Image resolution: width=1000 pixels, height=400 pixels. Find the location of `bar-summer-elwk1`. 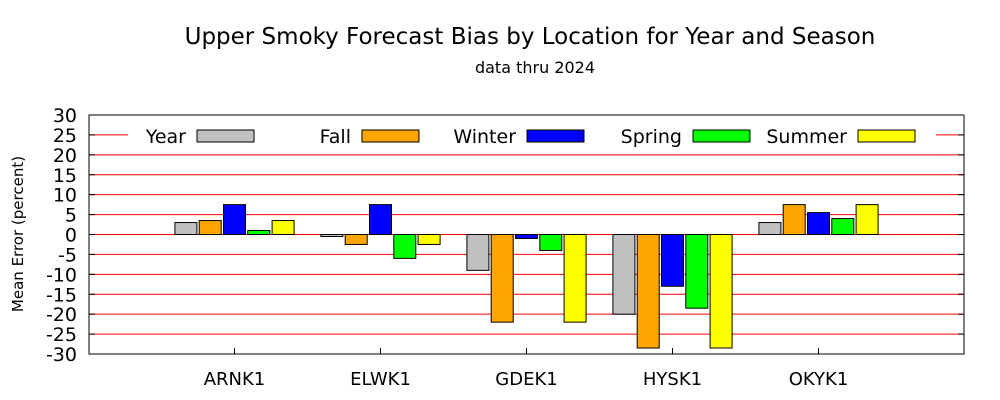

bar-summer-elwk1 is located at coordinates (429, 239).